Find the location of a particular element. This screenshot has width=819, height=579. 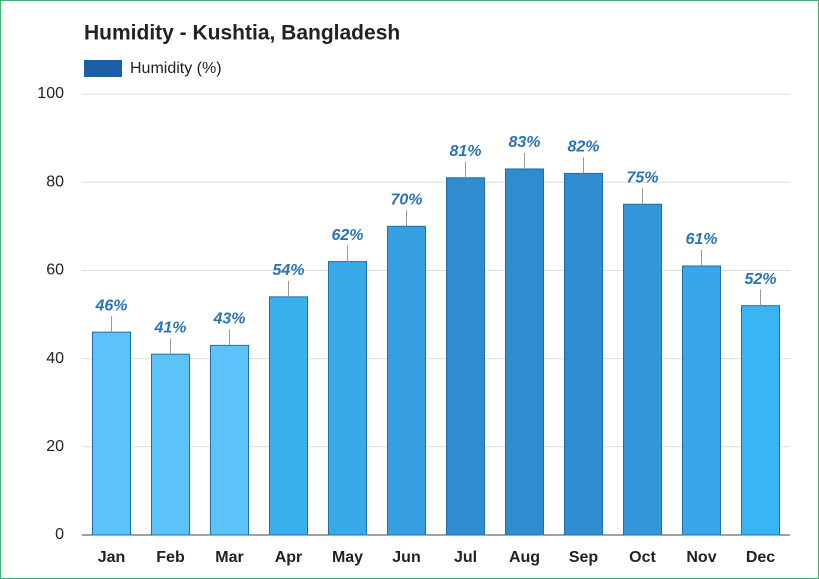

x-tick-label: Feb is located at coordinates (170, 557).